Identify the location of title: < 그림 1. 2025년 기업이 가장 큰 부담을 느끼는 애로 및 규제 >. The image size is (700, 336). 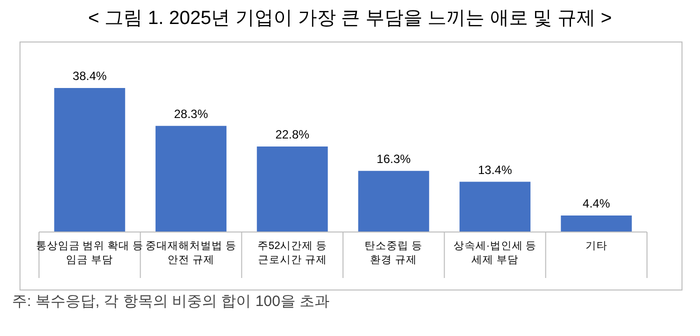
(350, 18).